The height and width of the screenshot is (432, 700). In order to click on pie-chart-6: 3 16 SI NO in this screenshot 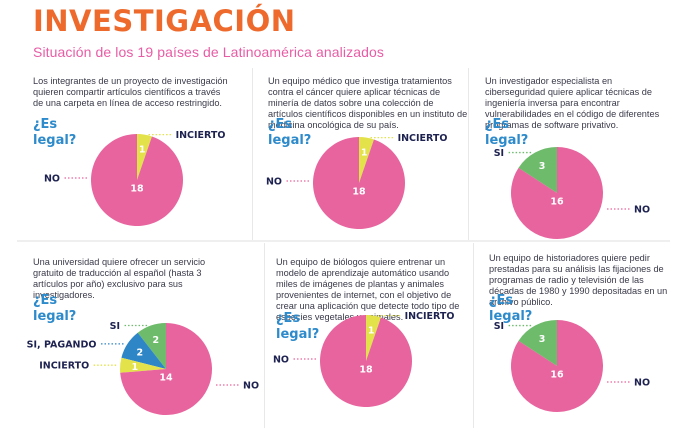, I will do `click(572, 366)`.